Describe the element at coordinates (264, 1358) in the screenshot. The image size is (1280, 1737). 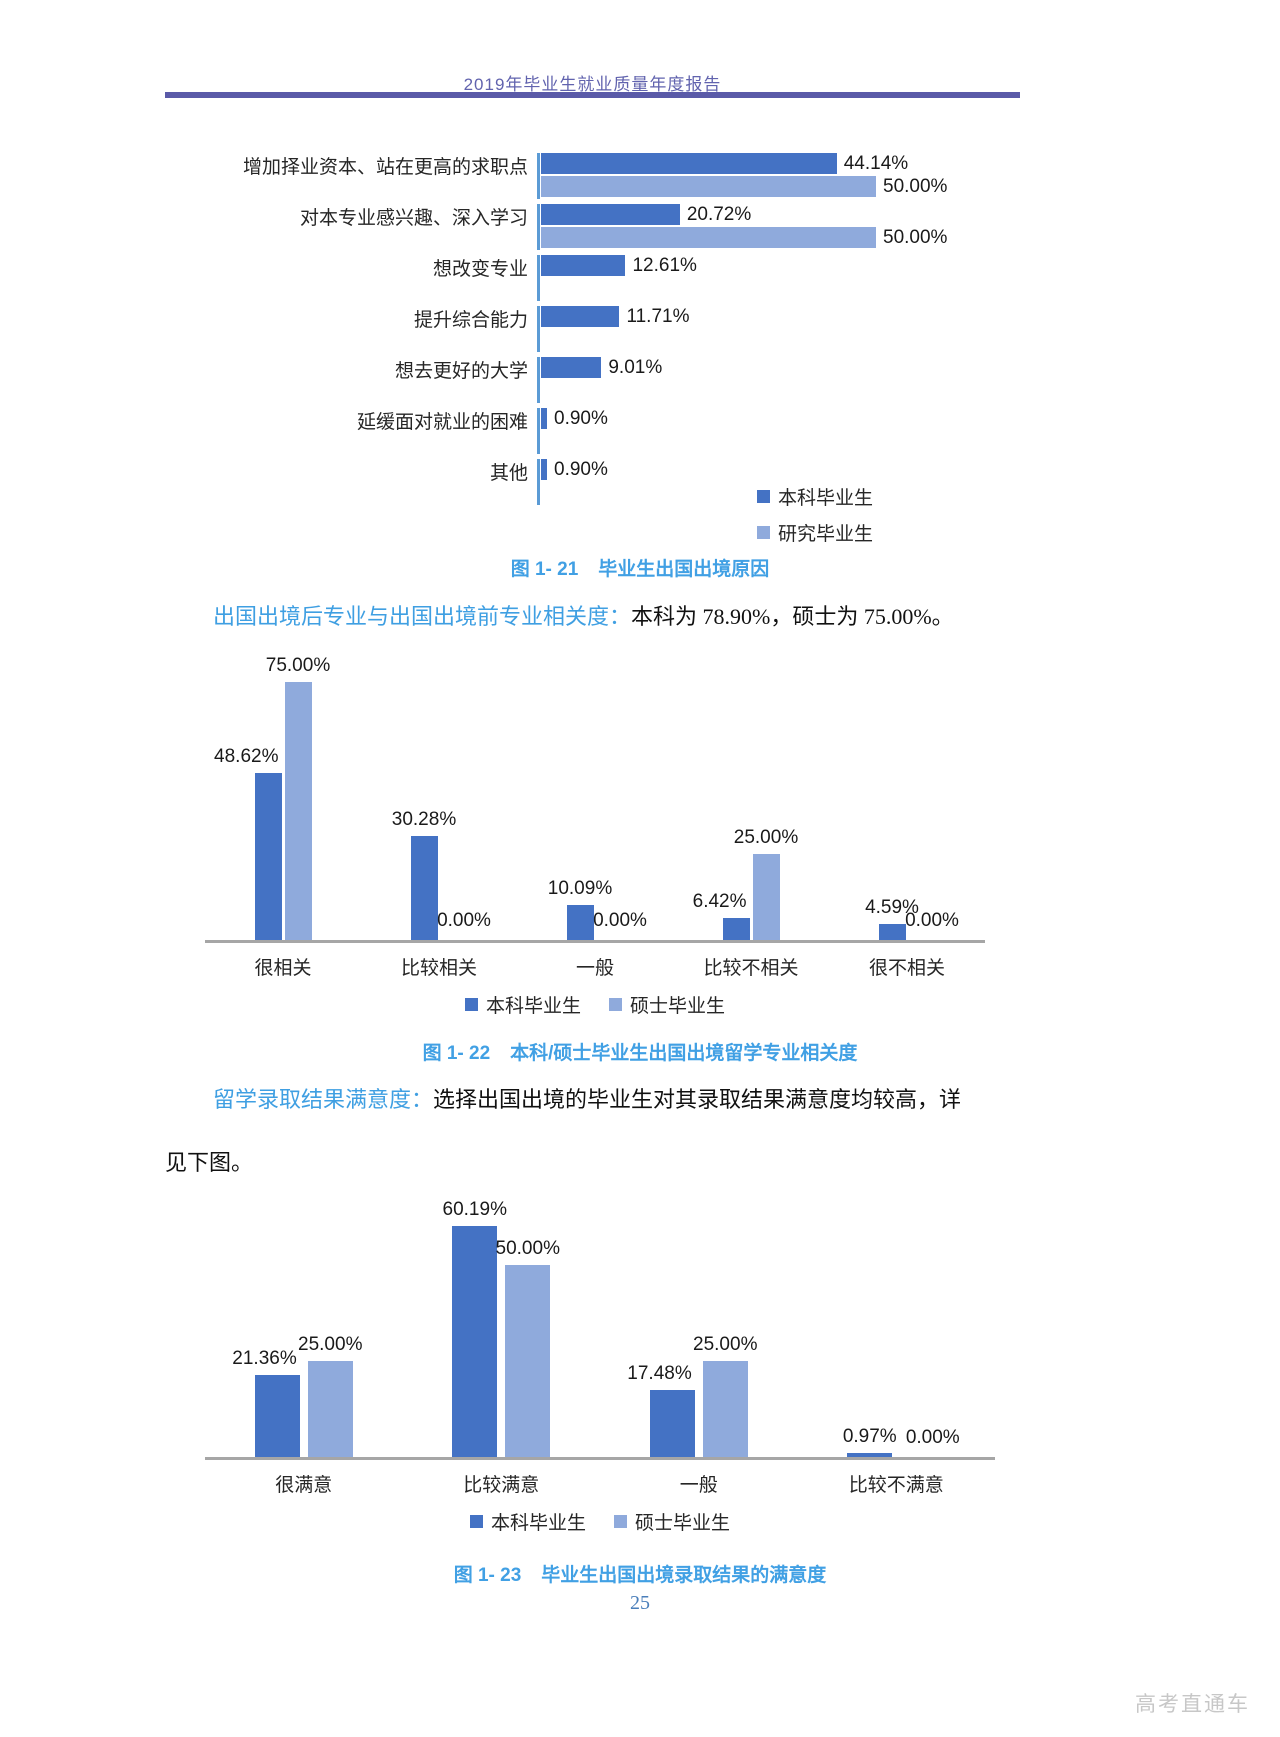
I see `value-label: 21.36%` at that location.